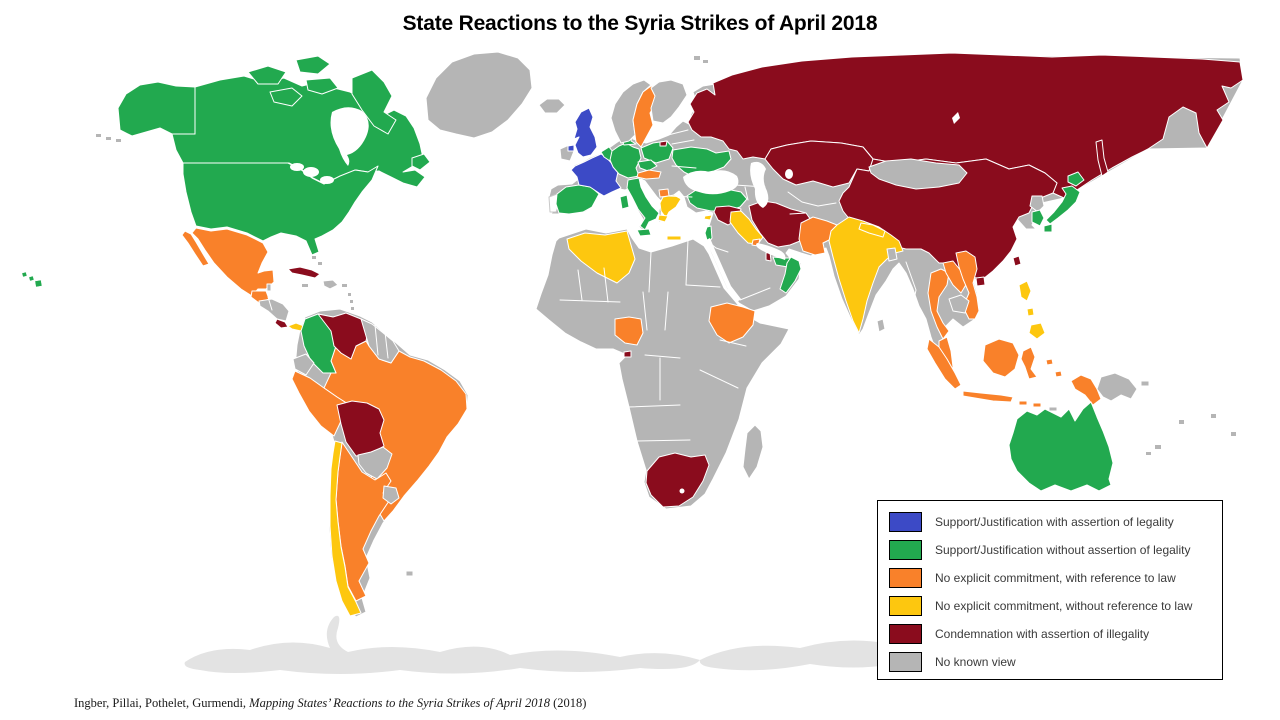 This screenshot has height=720, width=1280. I want to click on legend-swatch-support-no-legal, so click(905, 550).